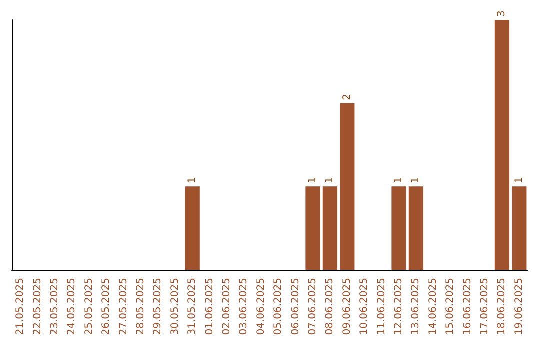 This screenshot has width=540, height=340. Describe the element at coordinates (20, 307) in the screenshot. I see `x-tick-label: 21.05.2025` at that location.